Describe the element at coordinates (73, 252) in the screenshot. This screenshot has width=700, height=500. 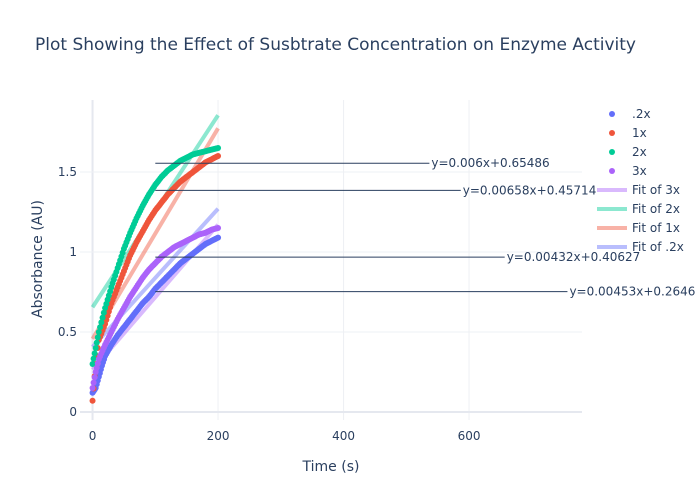
I see `y-tick-label: 1` at that location.